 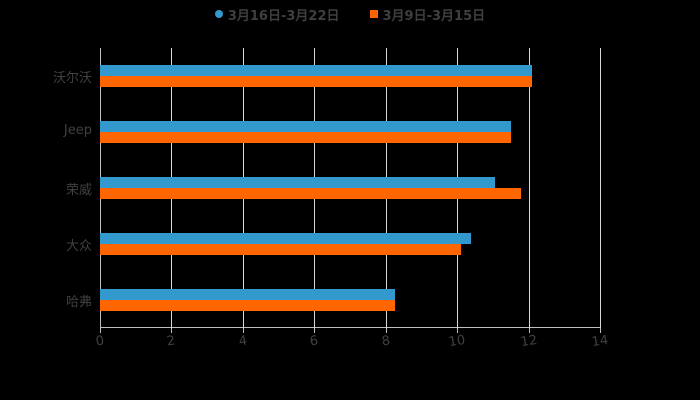 I want to click on x-tick-label: 12, so click(x=528, y=341).